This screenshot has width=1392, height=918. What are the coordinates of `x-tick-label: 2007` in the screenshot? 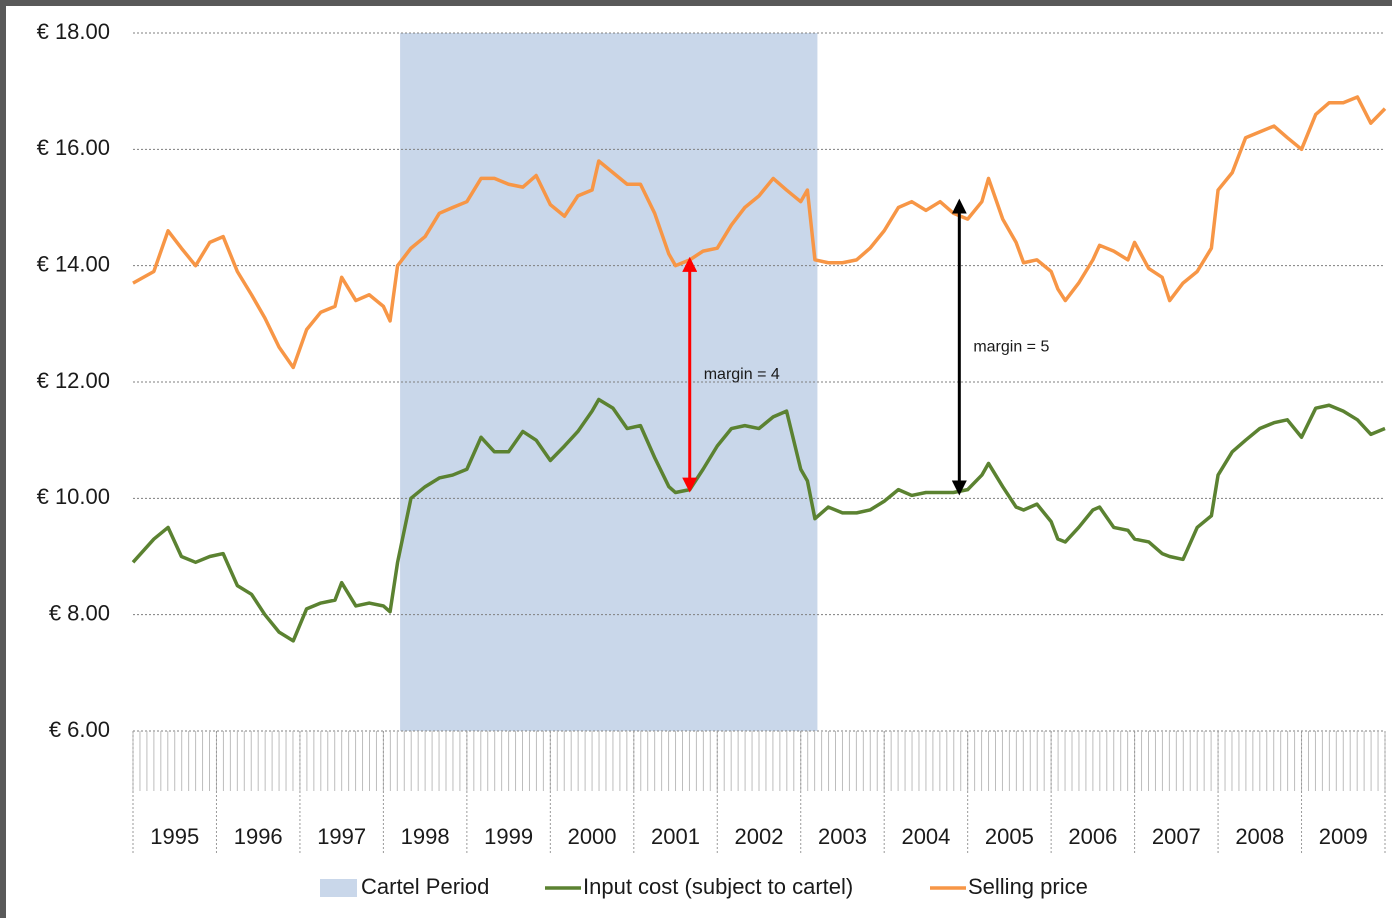 It's located at (1176, 836).